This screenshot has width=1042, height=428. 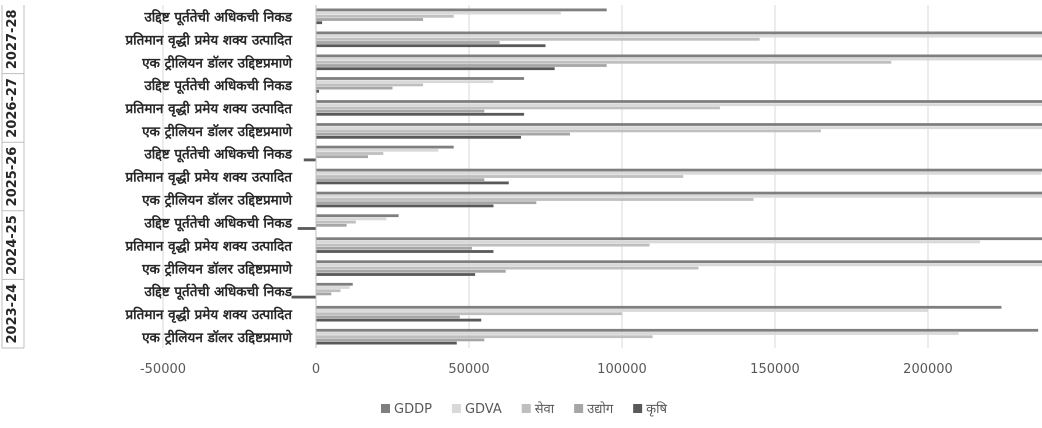 I want to click on legend: GDDP GDVA सेवा उद्योग कृषि, so click(x=524, y=409).